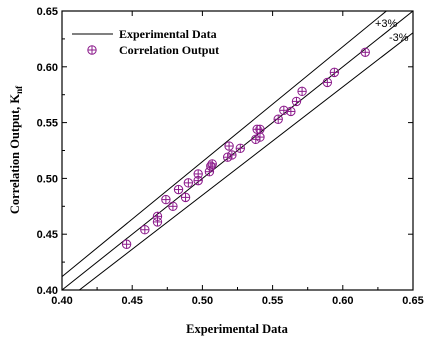 Image resolution: width=426 pixels, height=342 pixels. I want to click on y-tick-label: 0.50, so click(47, 179).